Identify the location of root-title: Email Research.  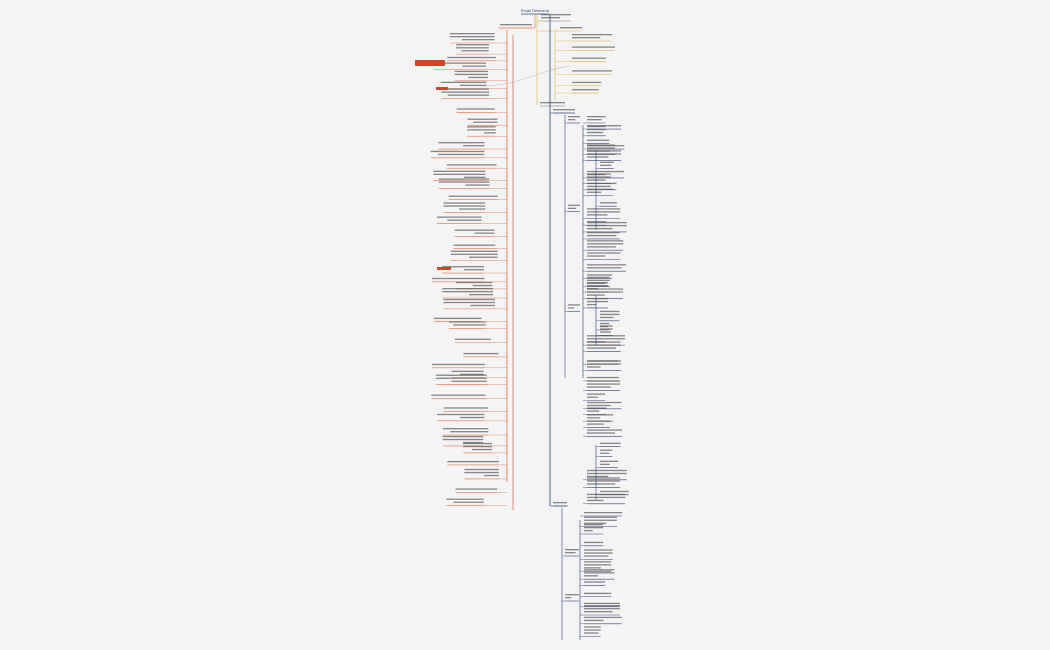
(535, 10).